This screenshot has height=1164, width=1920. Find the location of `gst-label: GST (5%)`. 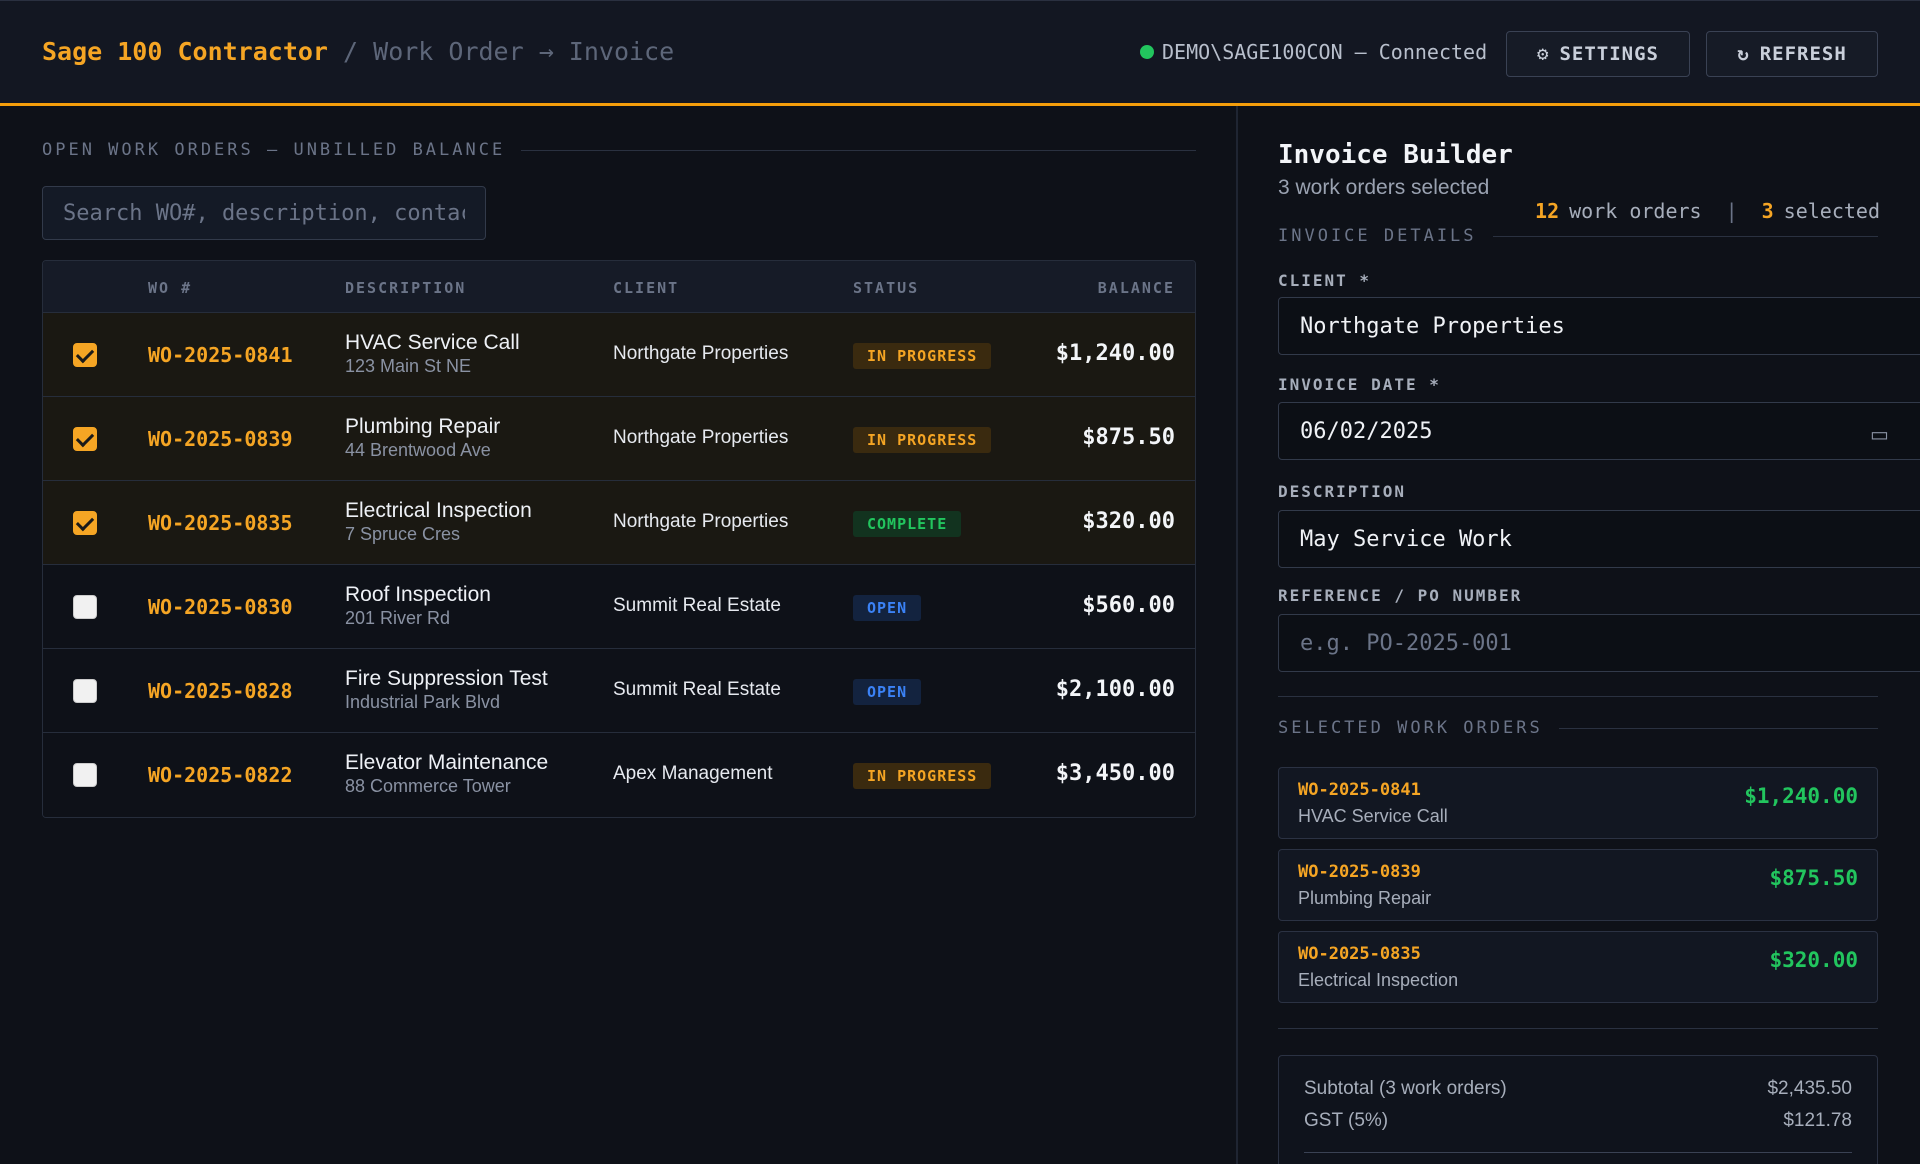

gst-label: GST (5%) is located at coordinates (1346, 1120).